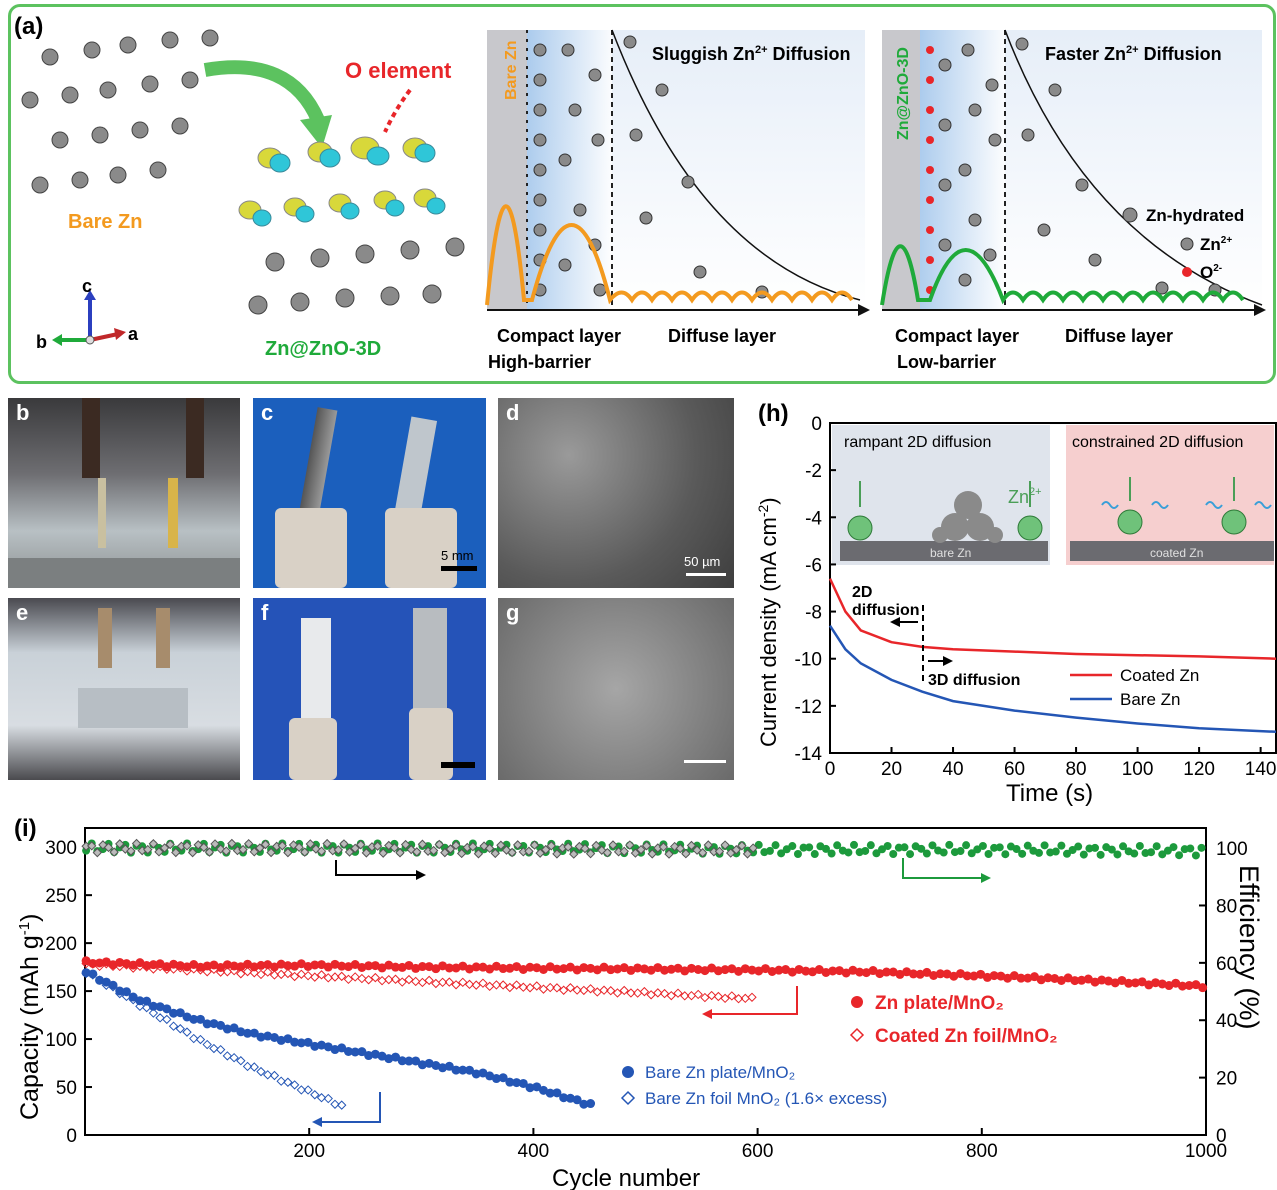  I want to click on photo-c-scale: 5 mm, so click(457, 555).